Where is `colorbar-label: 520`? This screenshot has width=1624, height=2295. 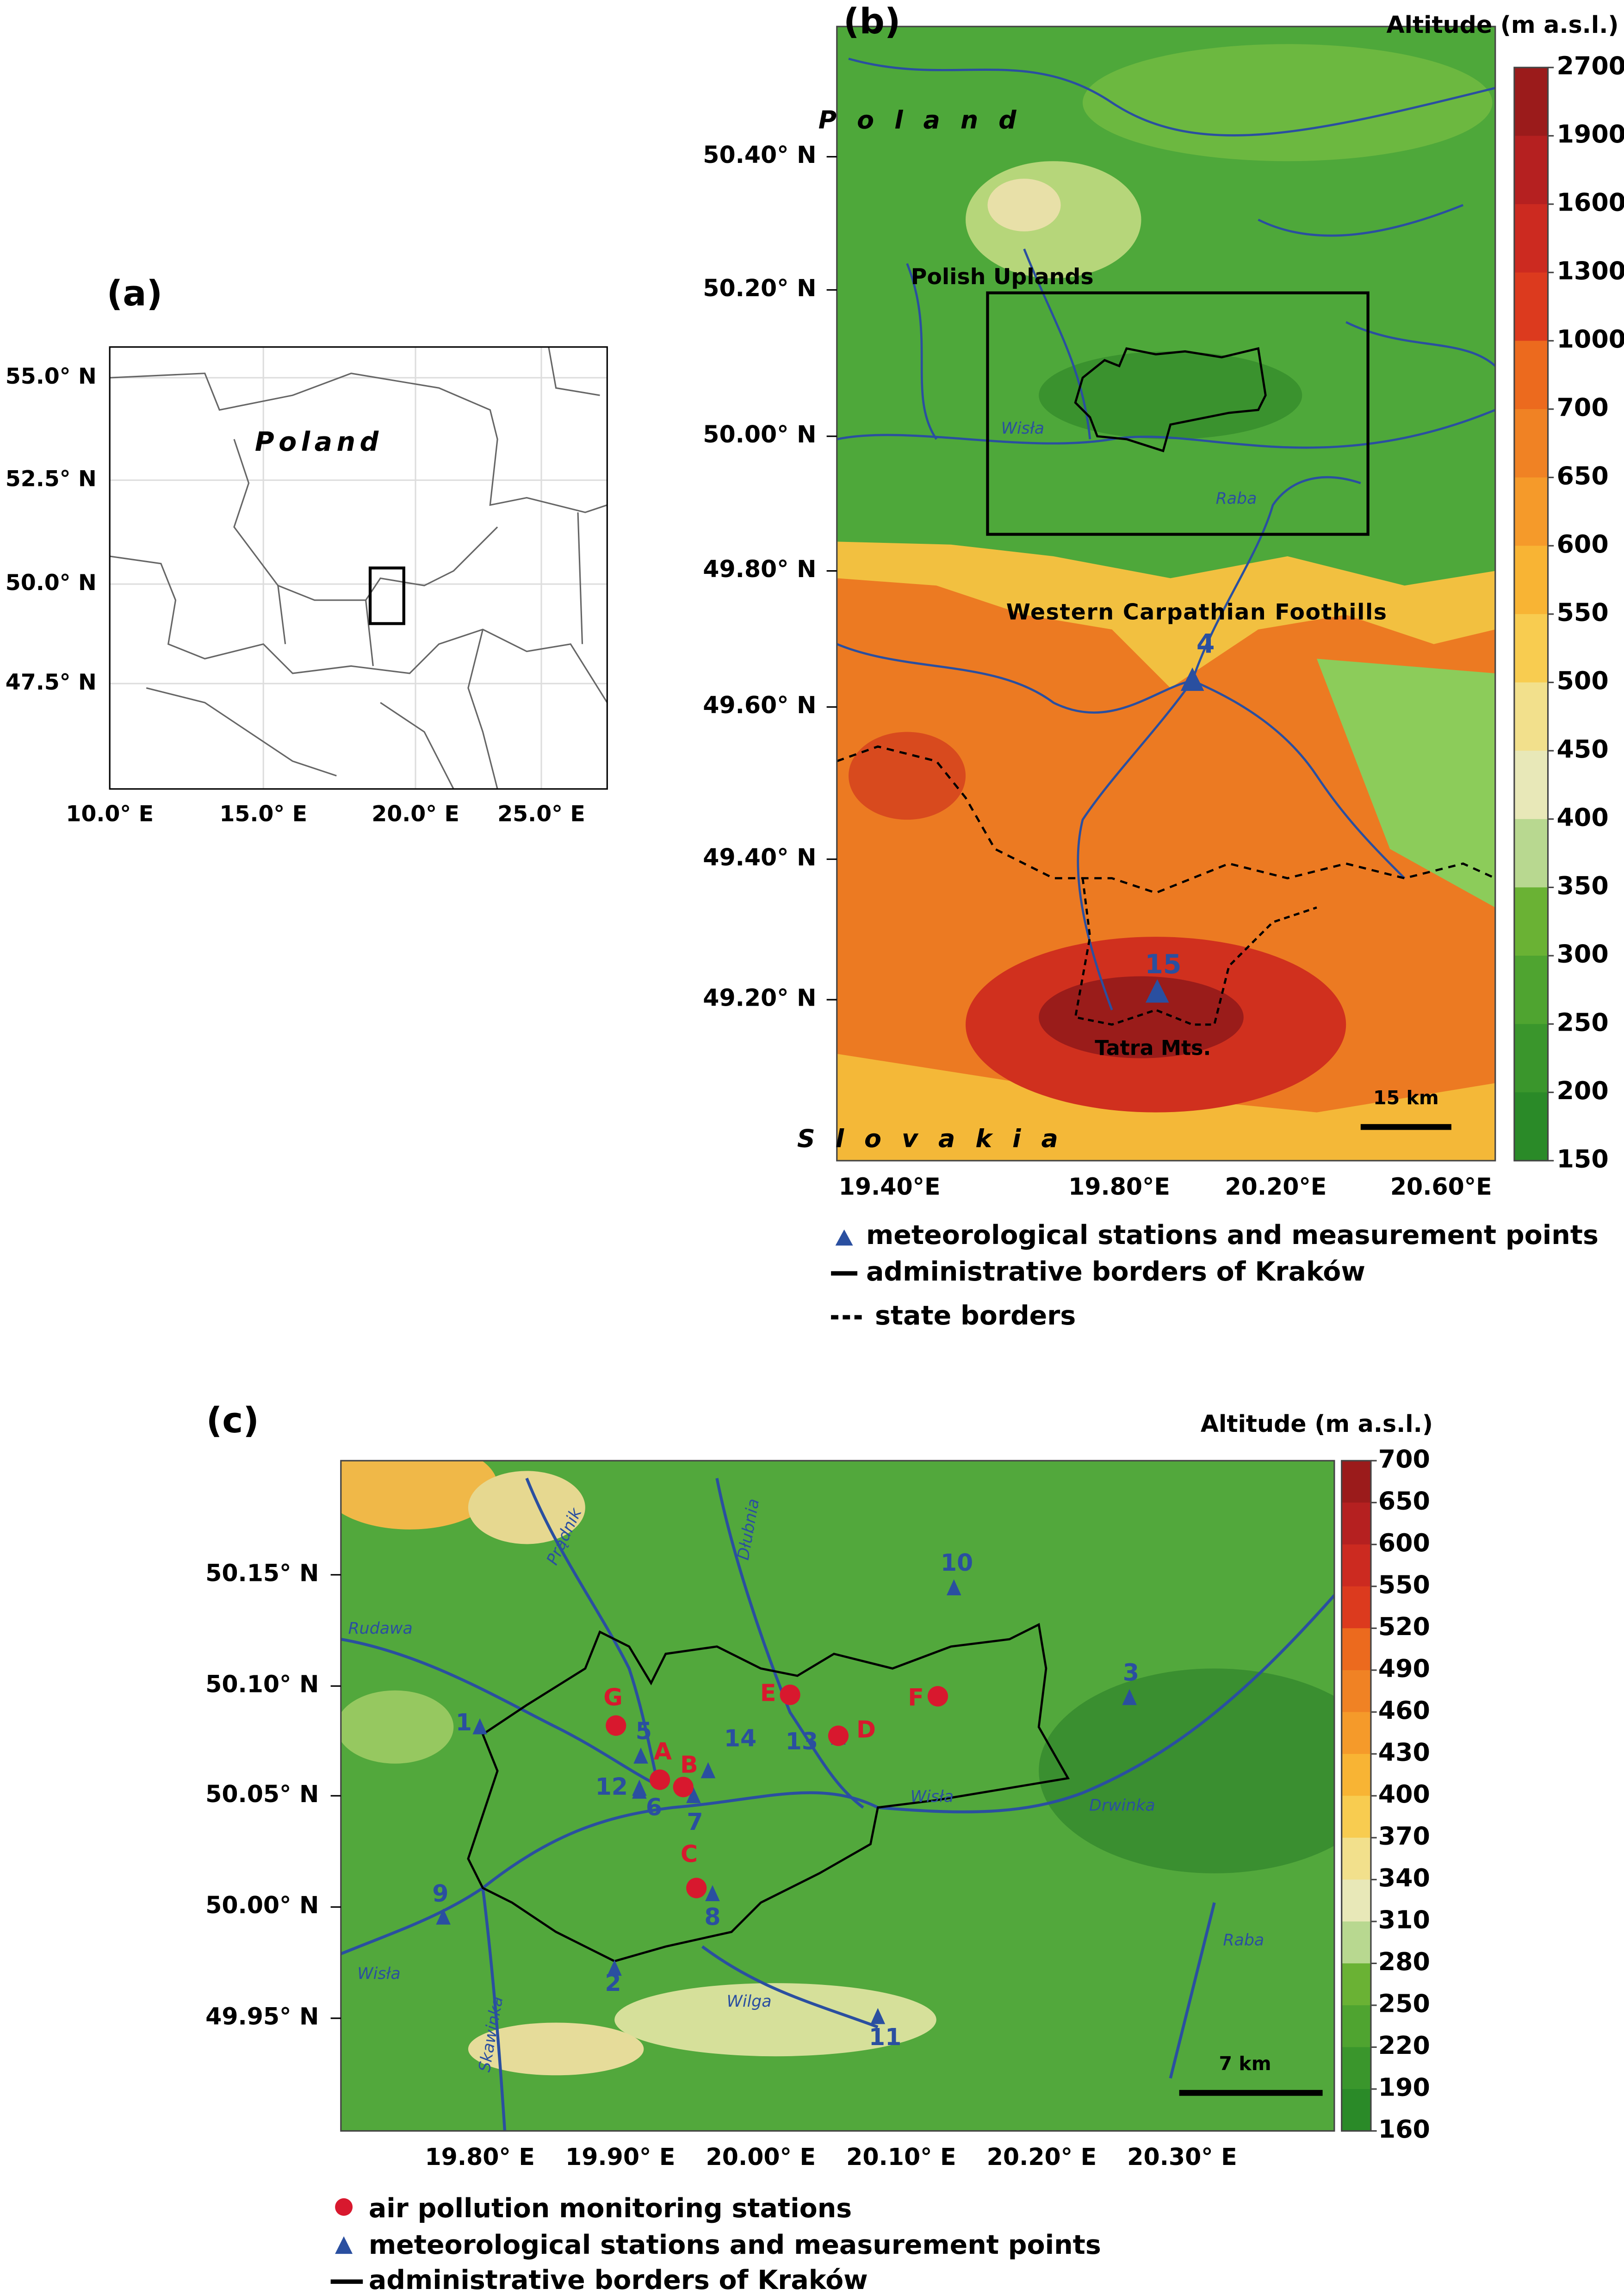 colorbar-label: 520 is located at coordinates (1404, 1626).